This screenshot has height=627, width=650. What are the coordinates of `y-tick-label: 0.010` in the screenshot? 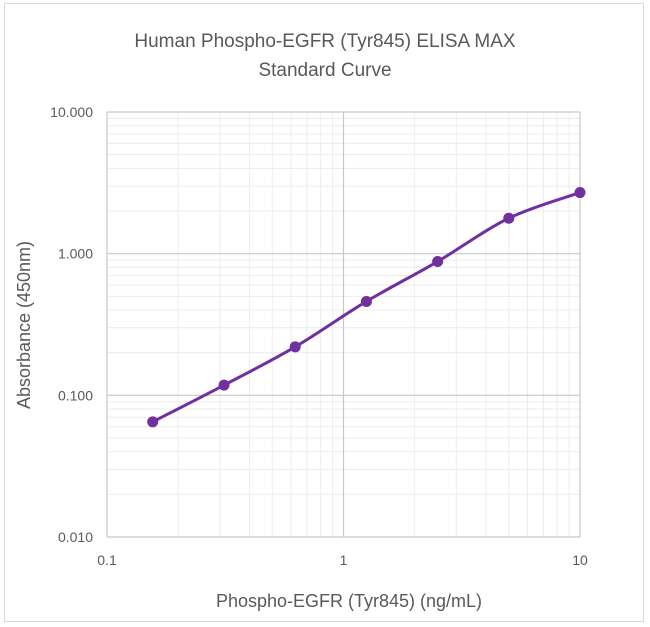 It's located at (75, 537).